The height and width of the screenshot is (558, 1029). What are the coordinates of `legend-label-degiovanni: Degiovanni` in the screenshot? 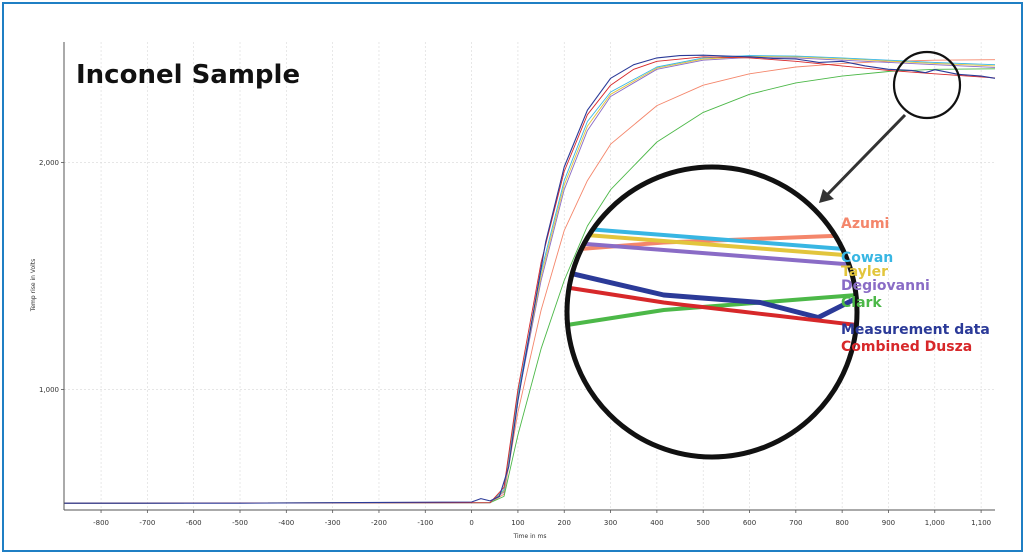 It's located at (885, 286).